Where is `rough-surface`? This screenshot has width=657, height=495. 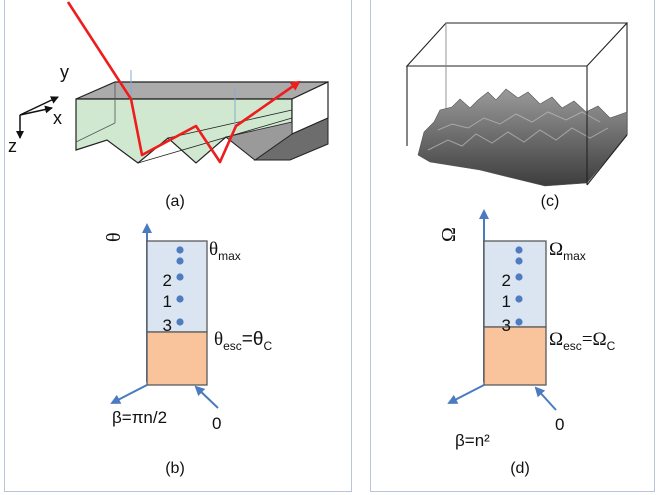 rough-surface is located at coordinates (522, 137).